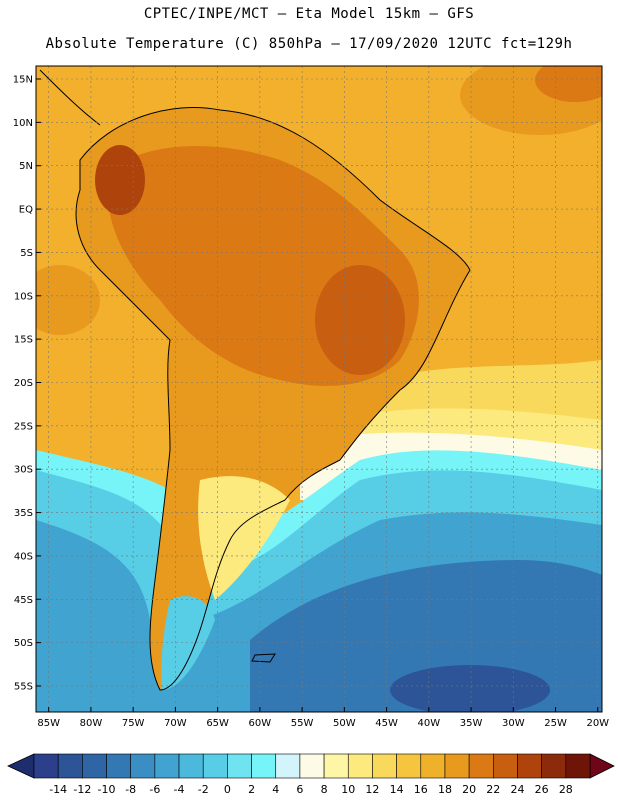  What do you see at coordinates (309, 14) in the screenshot?
I see `title-model: CPTEC/INPE/MCT – Eta Model 15km – GFS` at bounding box center [309, 14].